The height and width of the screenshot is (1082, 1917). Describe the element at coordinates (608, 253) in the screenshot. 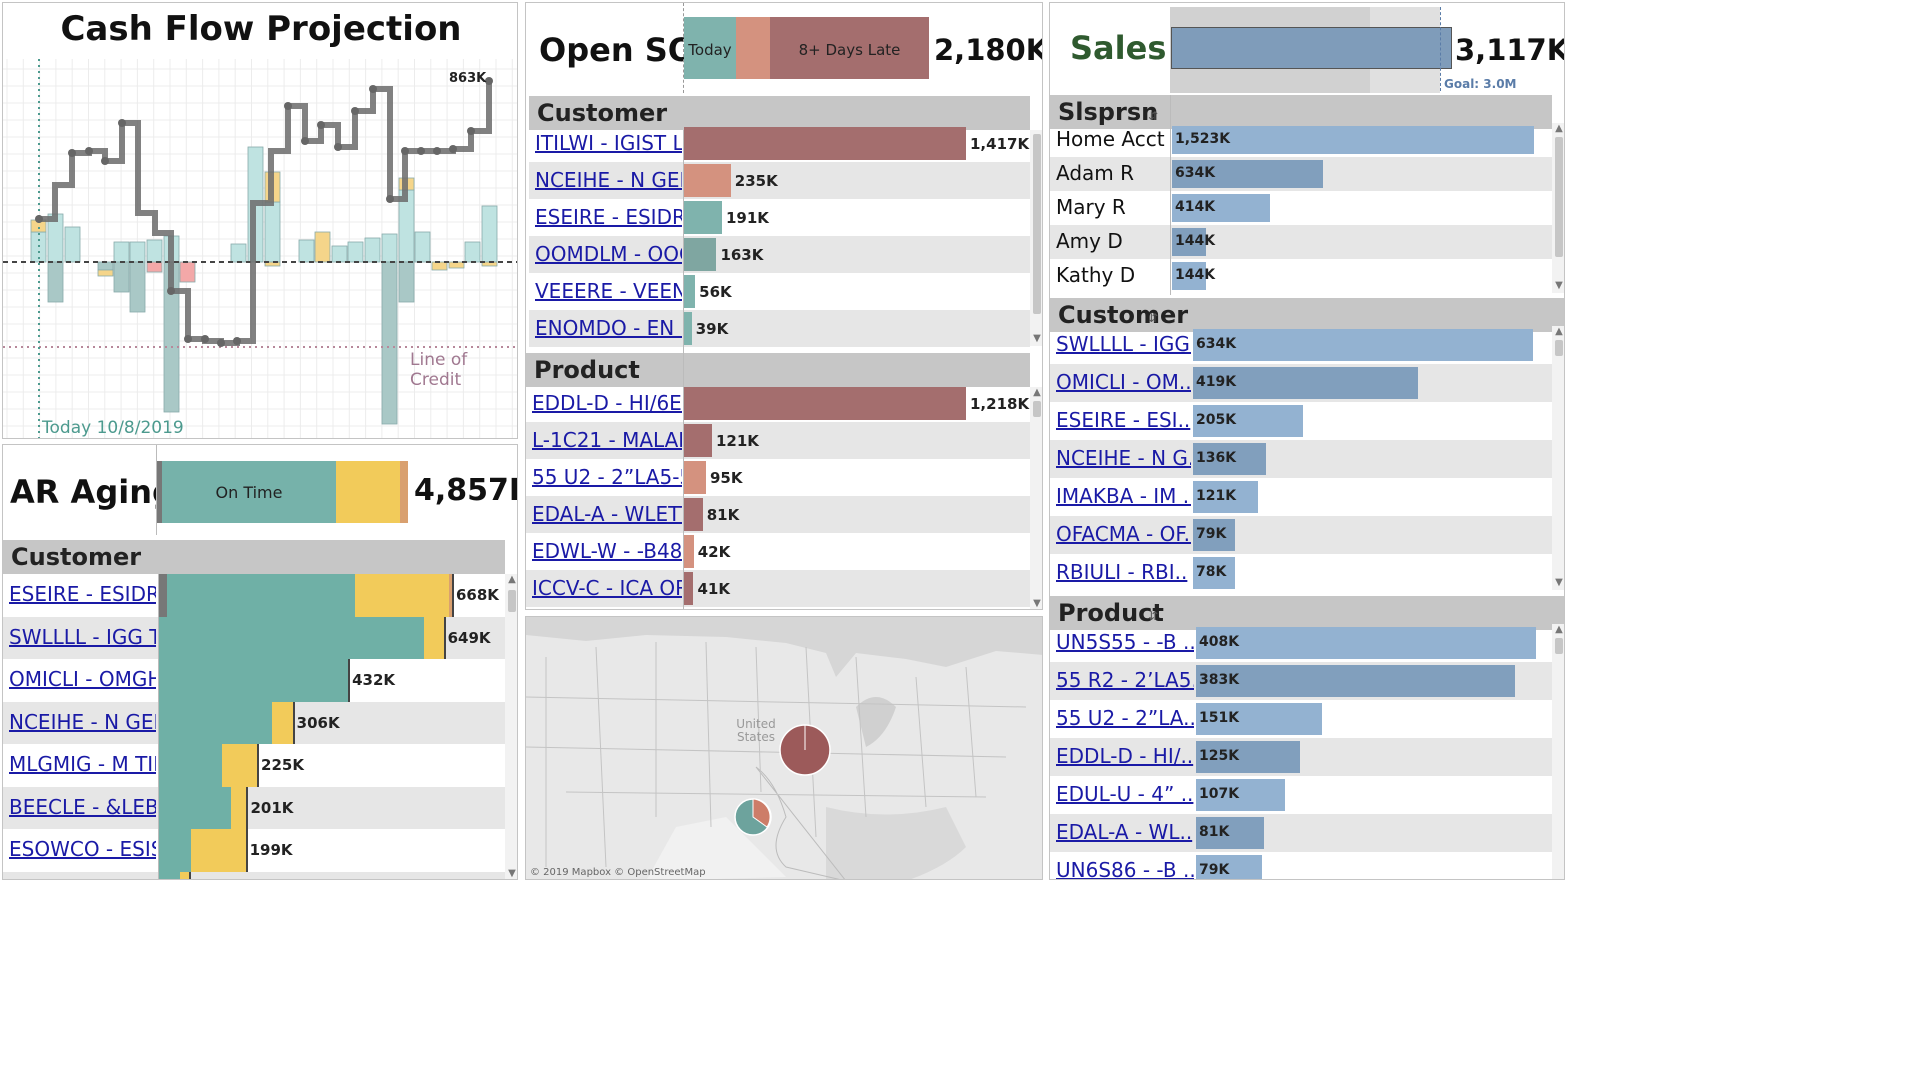

I see `so-customer-row-label: OOMDLM - OOCK ..` at that location.